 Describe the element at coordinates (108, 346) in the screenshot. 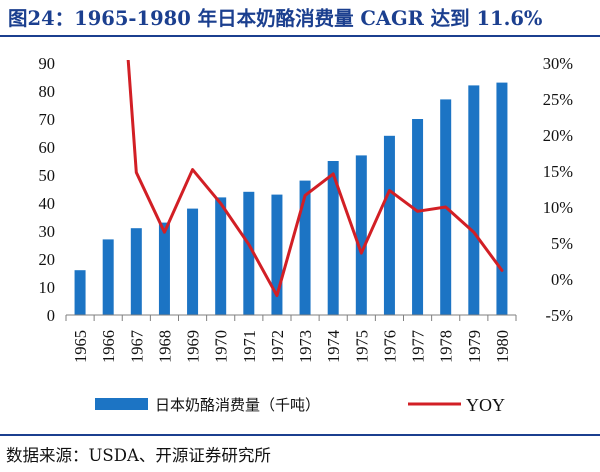

I see `x-tick-label: 1966` at that location.